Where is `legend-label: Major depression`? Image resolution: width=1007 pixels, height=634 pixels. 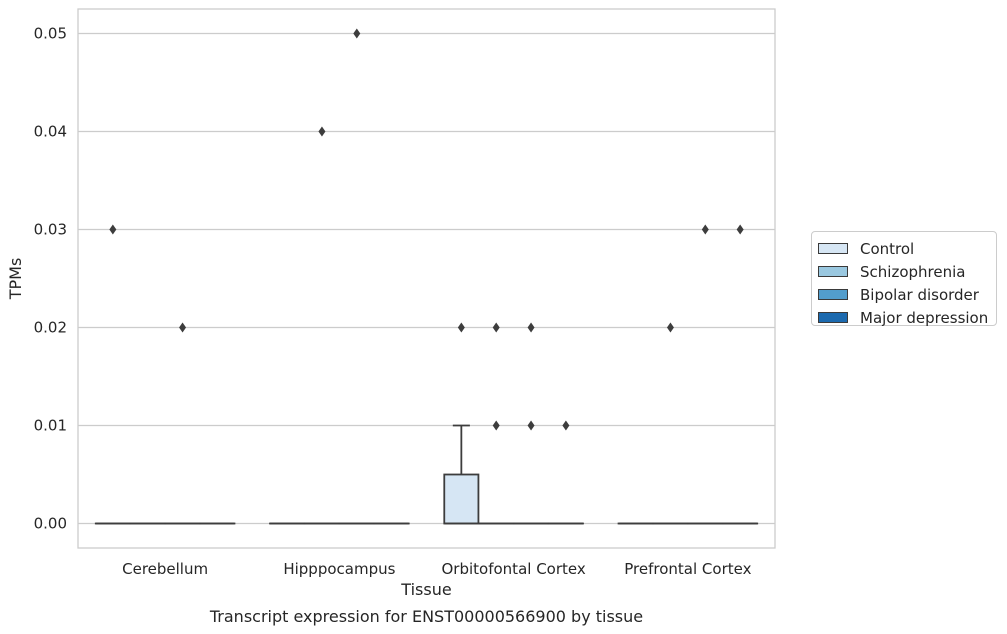 legend-label: Major depression is located at coordinates (924, 317).